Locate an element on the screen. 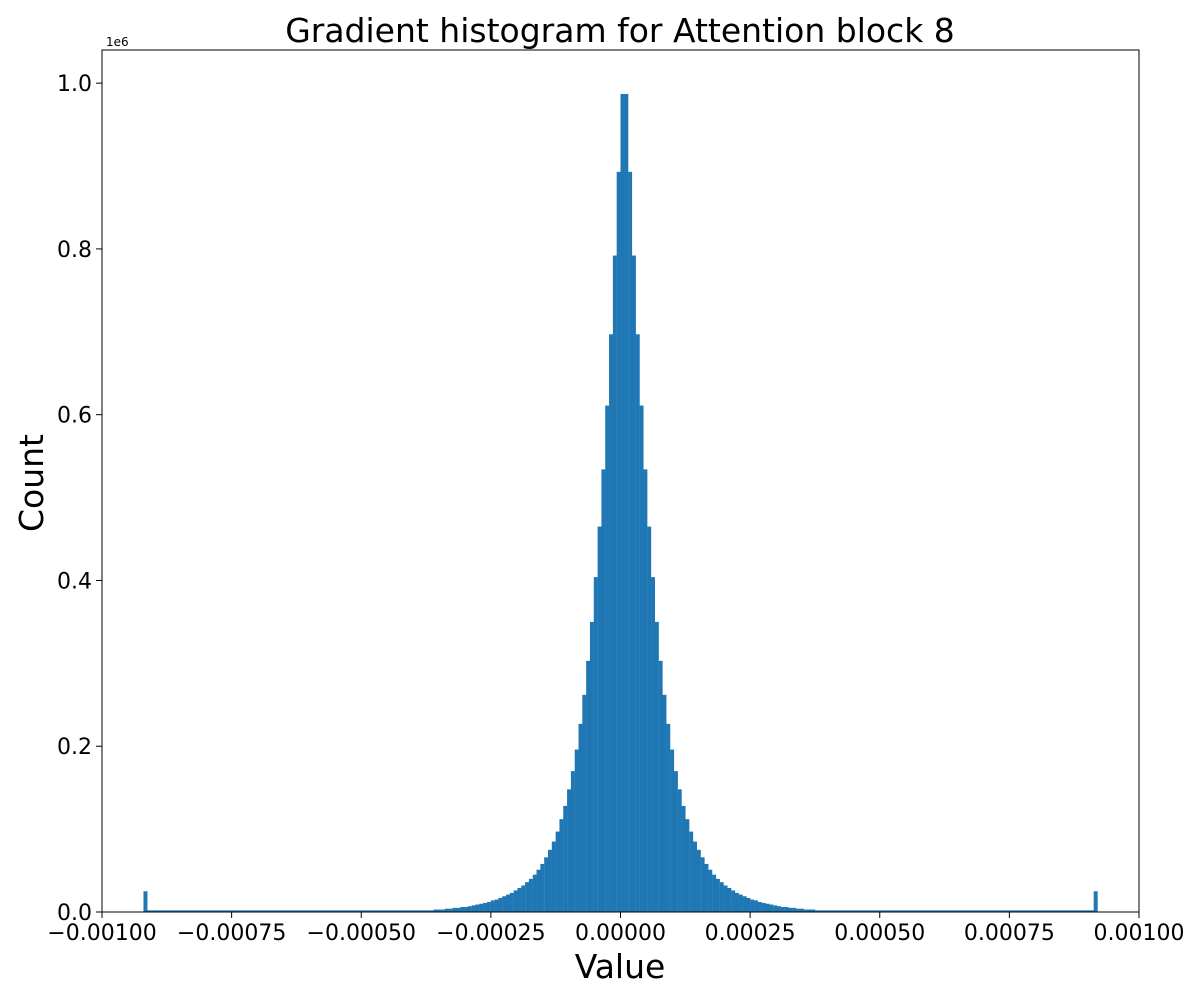  y-tick-label: 0.4 is located at coordinates (74, 581).